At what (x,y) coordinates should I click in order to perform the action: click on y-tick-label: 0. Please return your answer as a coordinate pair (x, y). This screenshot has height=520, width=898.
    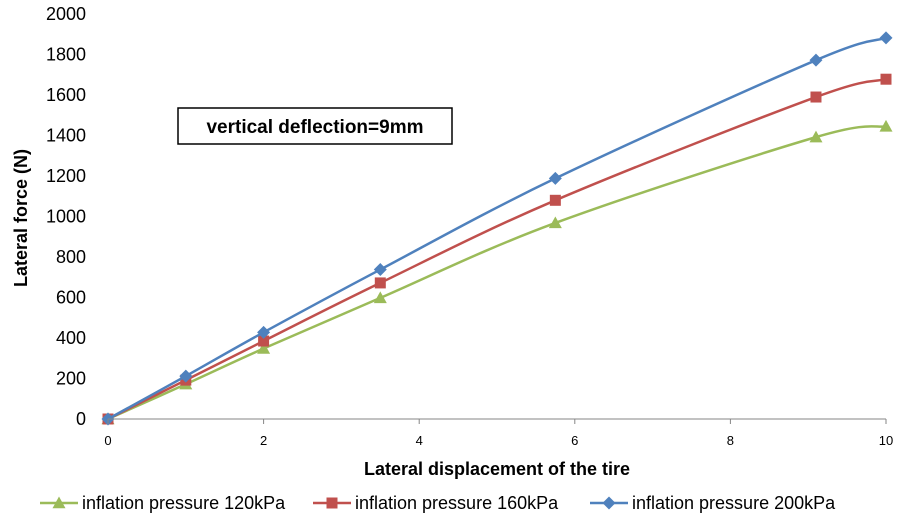
    Looking at the image, I should click on (81, 419).